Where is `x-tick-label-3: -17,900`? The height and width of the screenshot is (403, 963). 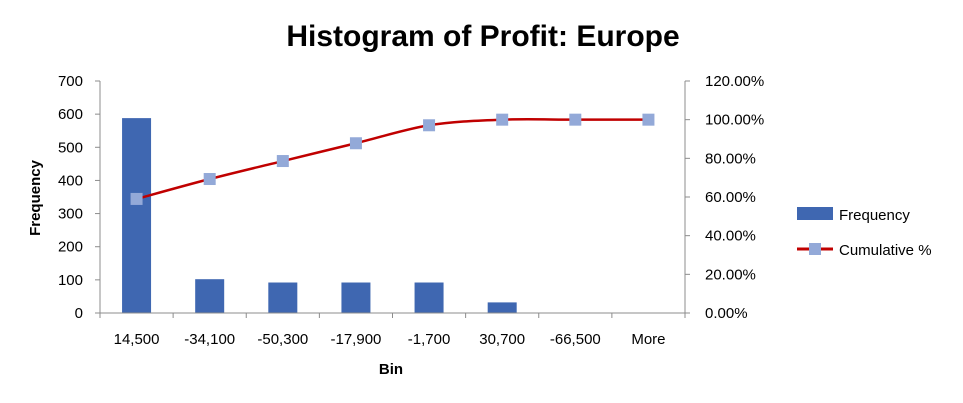 x-tick-label-3: -17,900 is located at coordinates (356, 339).